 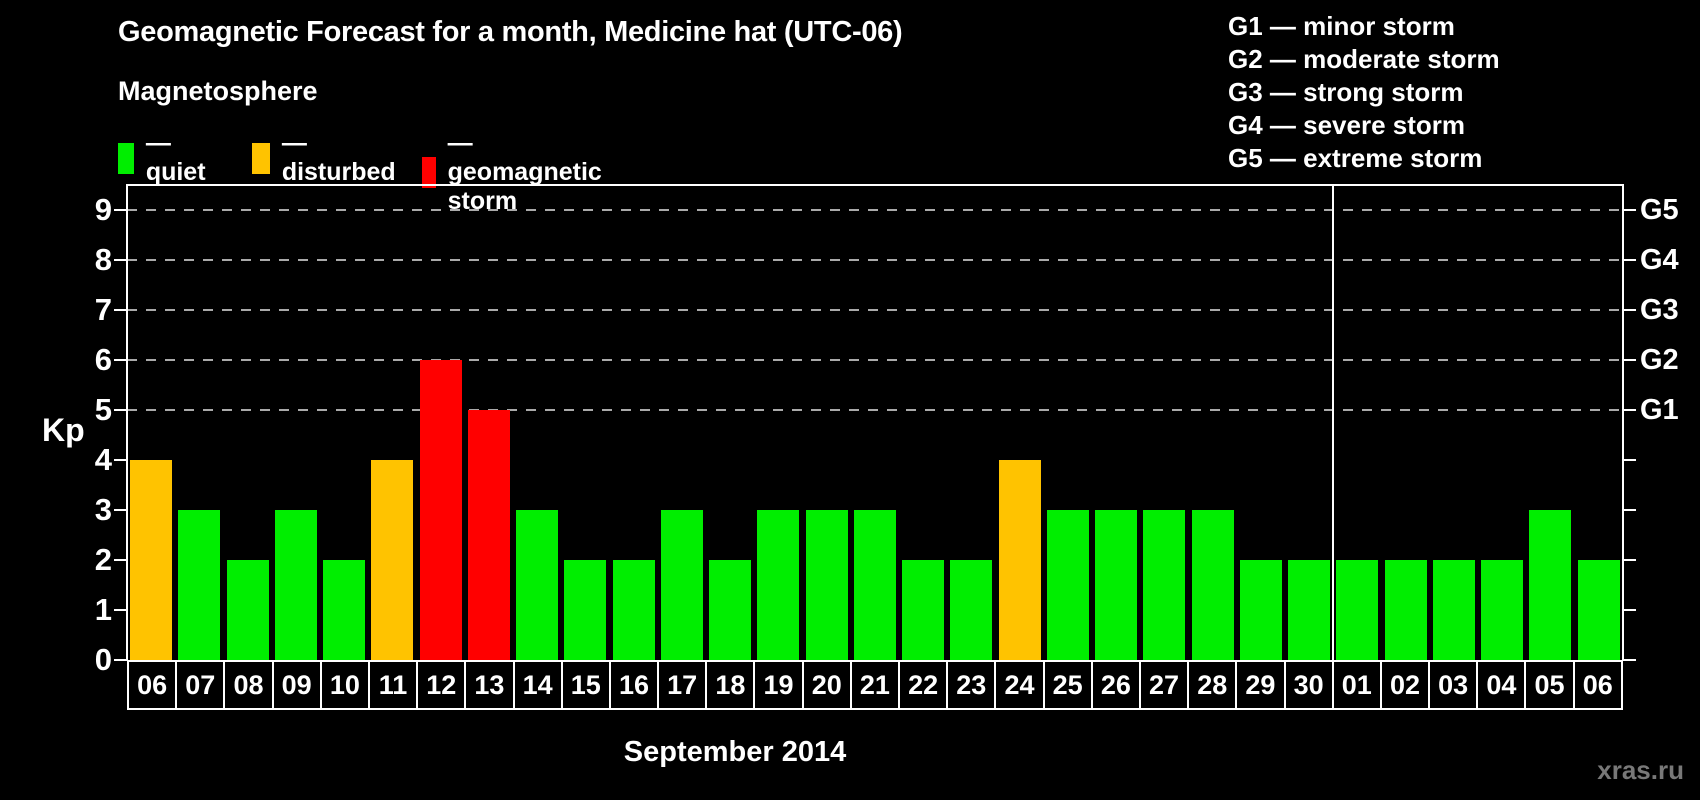 I want to click on y-tick-label-0: 0, so click(x=103, y=659).